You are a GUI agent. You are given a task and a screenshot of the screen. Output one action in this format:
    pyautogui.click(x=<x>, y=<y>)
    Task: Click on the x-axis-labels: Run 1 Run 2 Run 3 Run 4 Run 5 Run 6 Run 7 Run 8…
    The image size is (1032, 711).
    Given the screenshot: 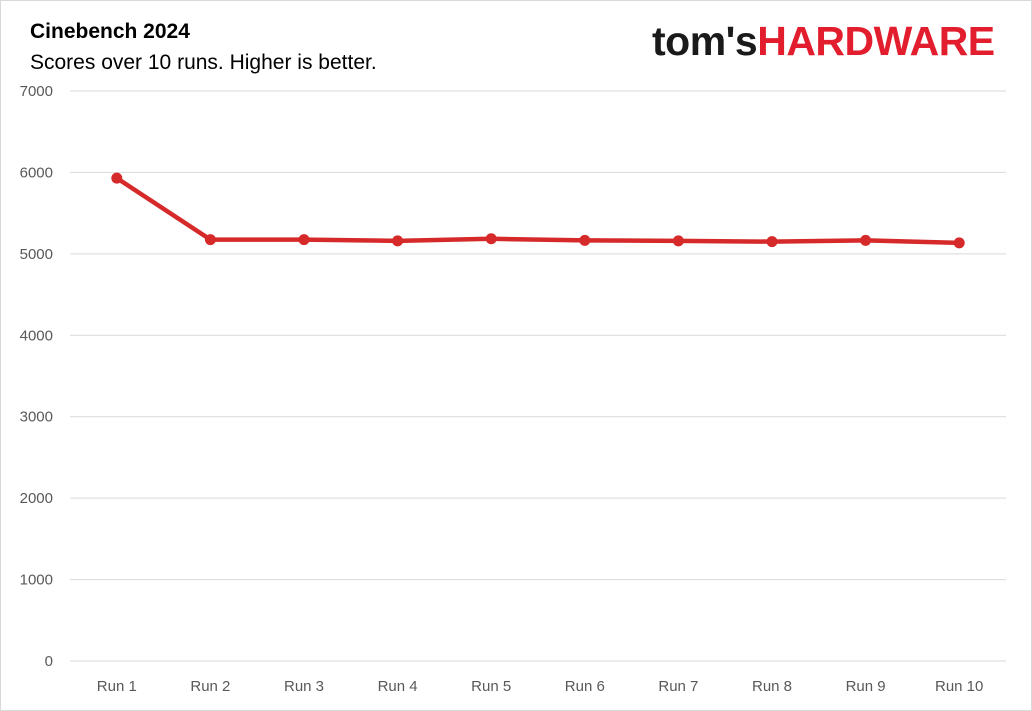 What is the action you would take?
    pyautogui.click(x=540, y=686)
    